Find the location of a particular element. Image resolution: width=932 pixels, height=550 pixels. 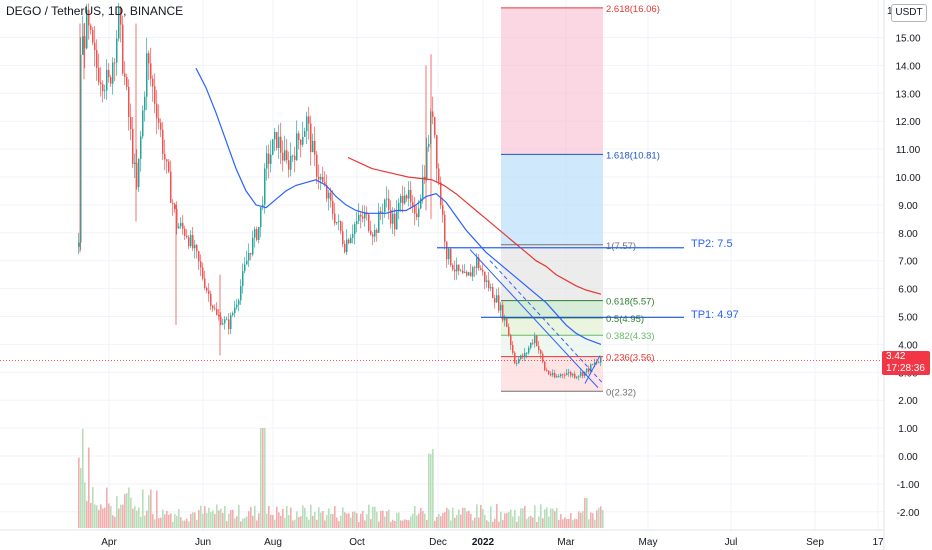

symbol-title: DEGO / TetherUS, 1D, BINANCE is located at coordinates (95, 11).